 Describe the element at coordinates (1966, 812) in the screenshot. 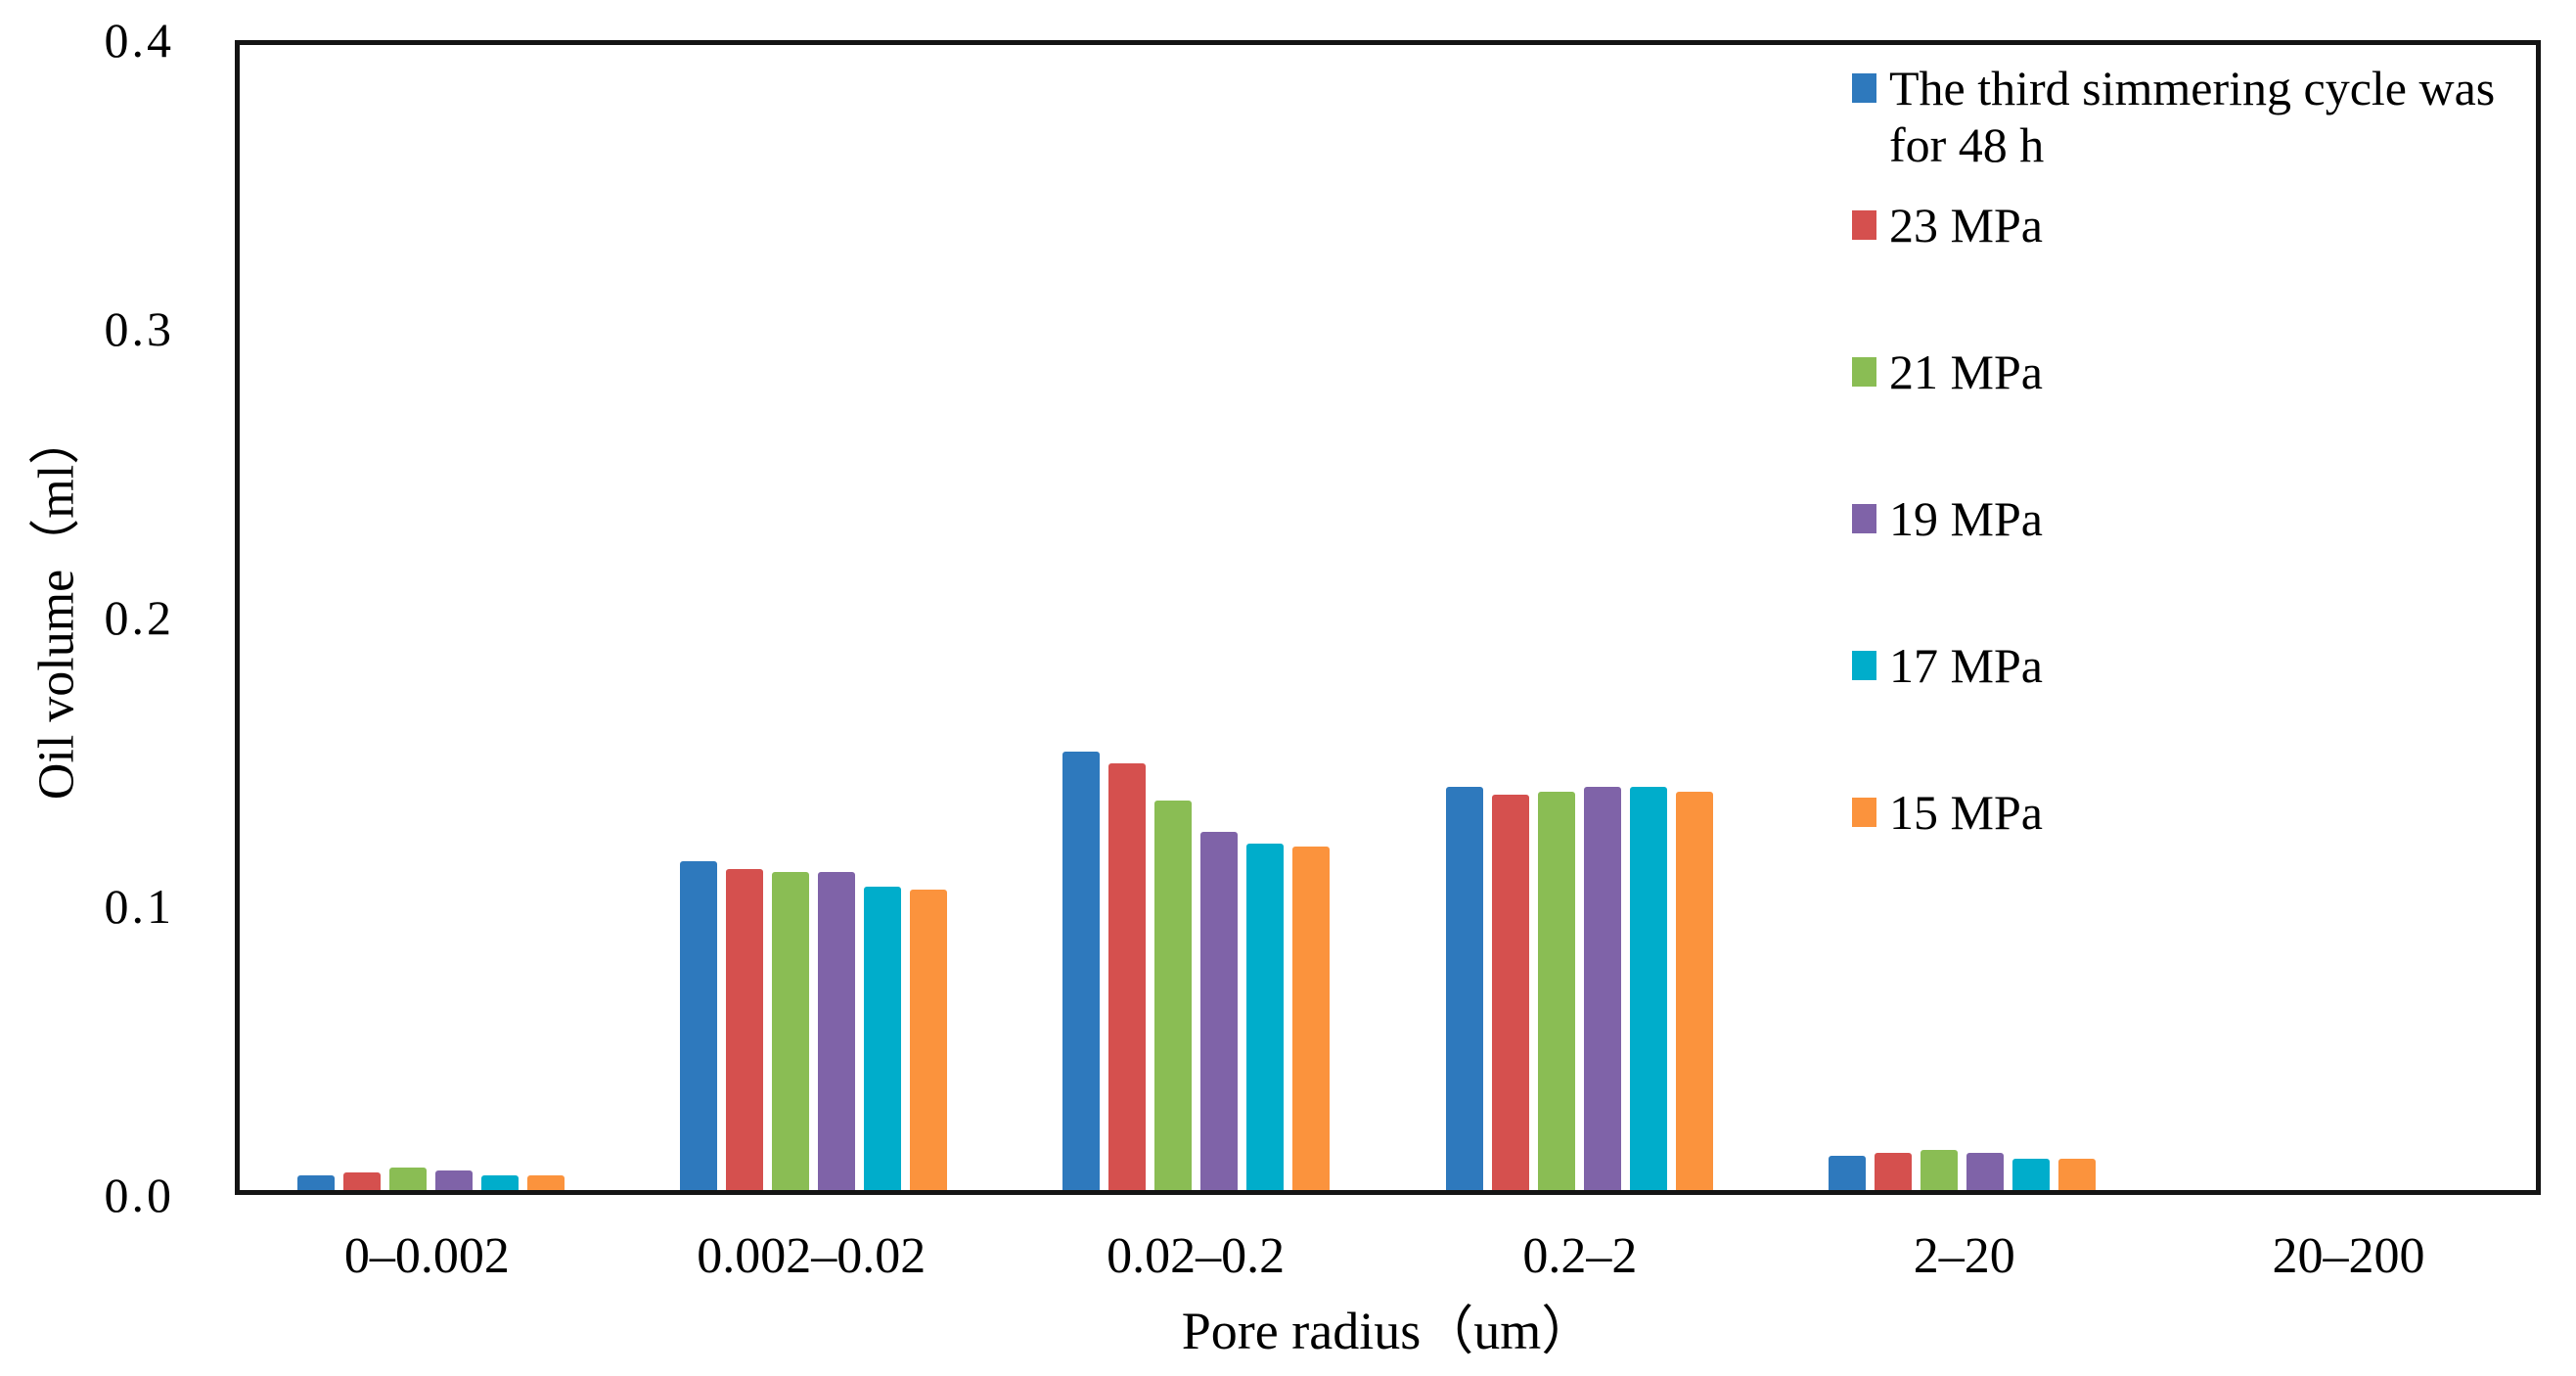

I see `legend-label: 15 MPa` at that location.